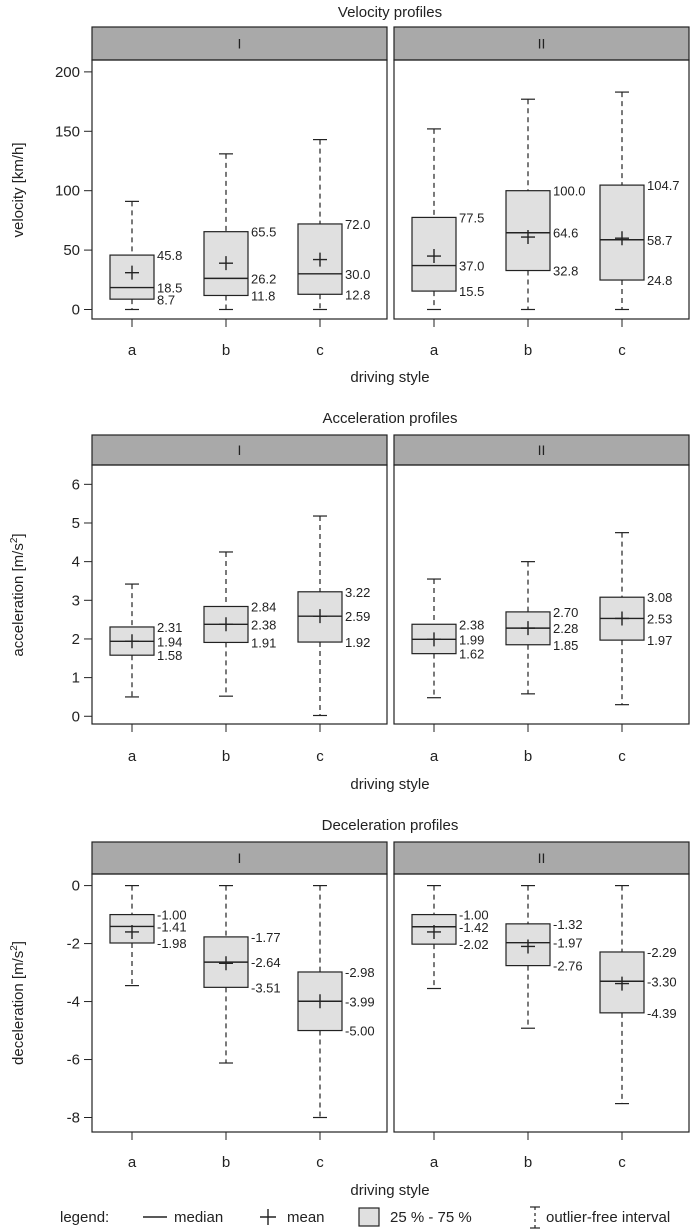 The width and height of the screenshot is (694, 1232). I want to click on legend-mean-symbol, so click(268, 1217).